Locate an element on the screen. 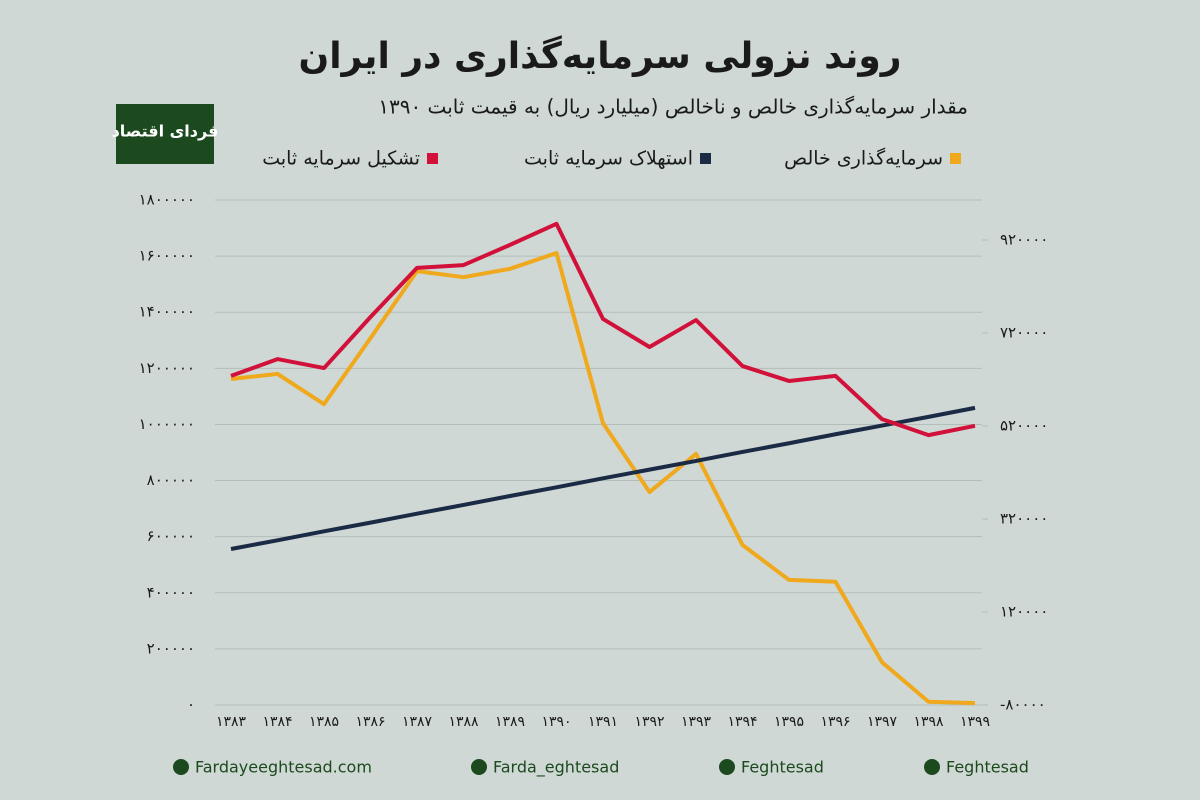 Image resolution: width=1200 pixels, height=800 pixels. x-tick-label: ۱۳۹۶ is located at coordinates (835, 722).